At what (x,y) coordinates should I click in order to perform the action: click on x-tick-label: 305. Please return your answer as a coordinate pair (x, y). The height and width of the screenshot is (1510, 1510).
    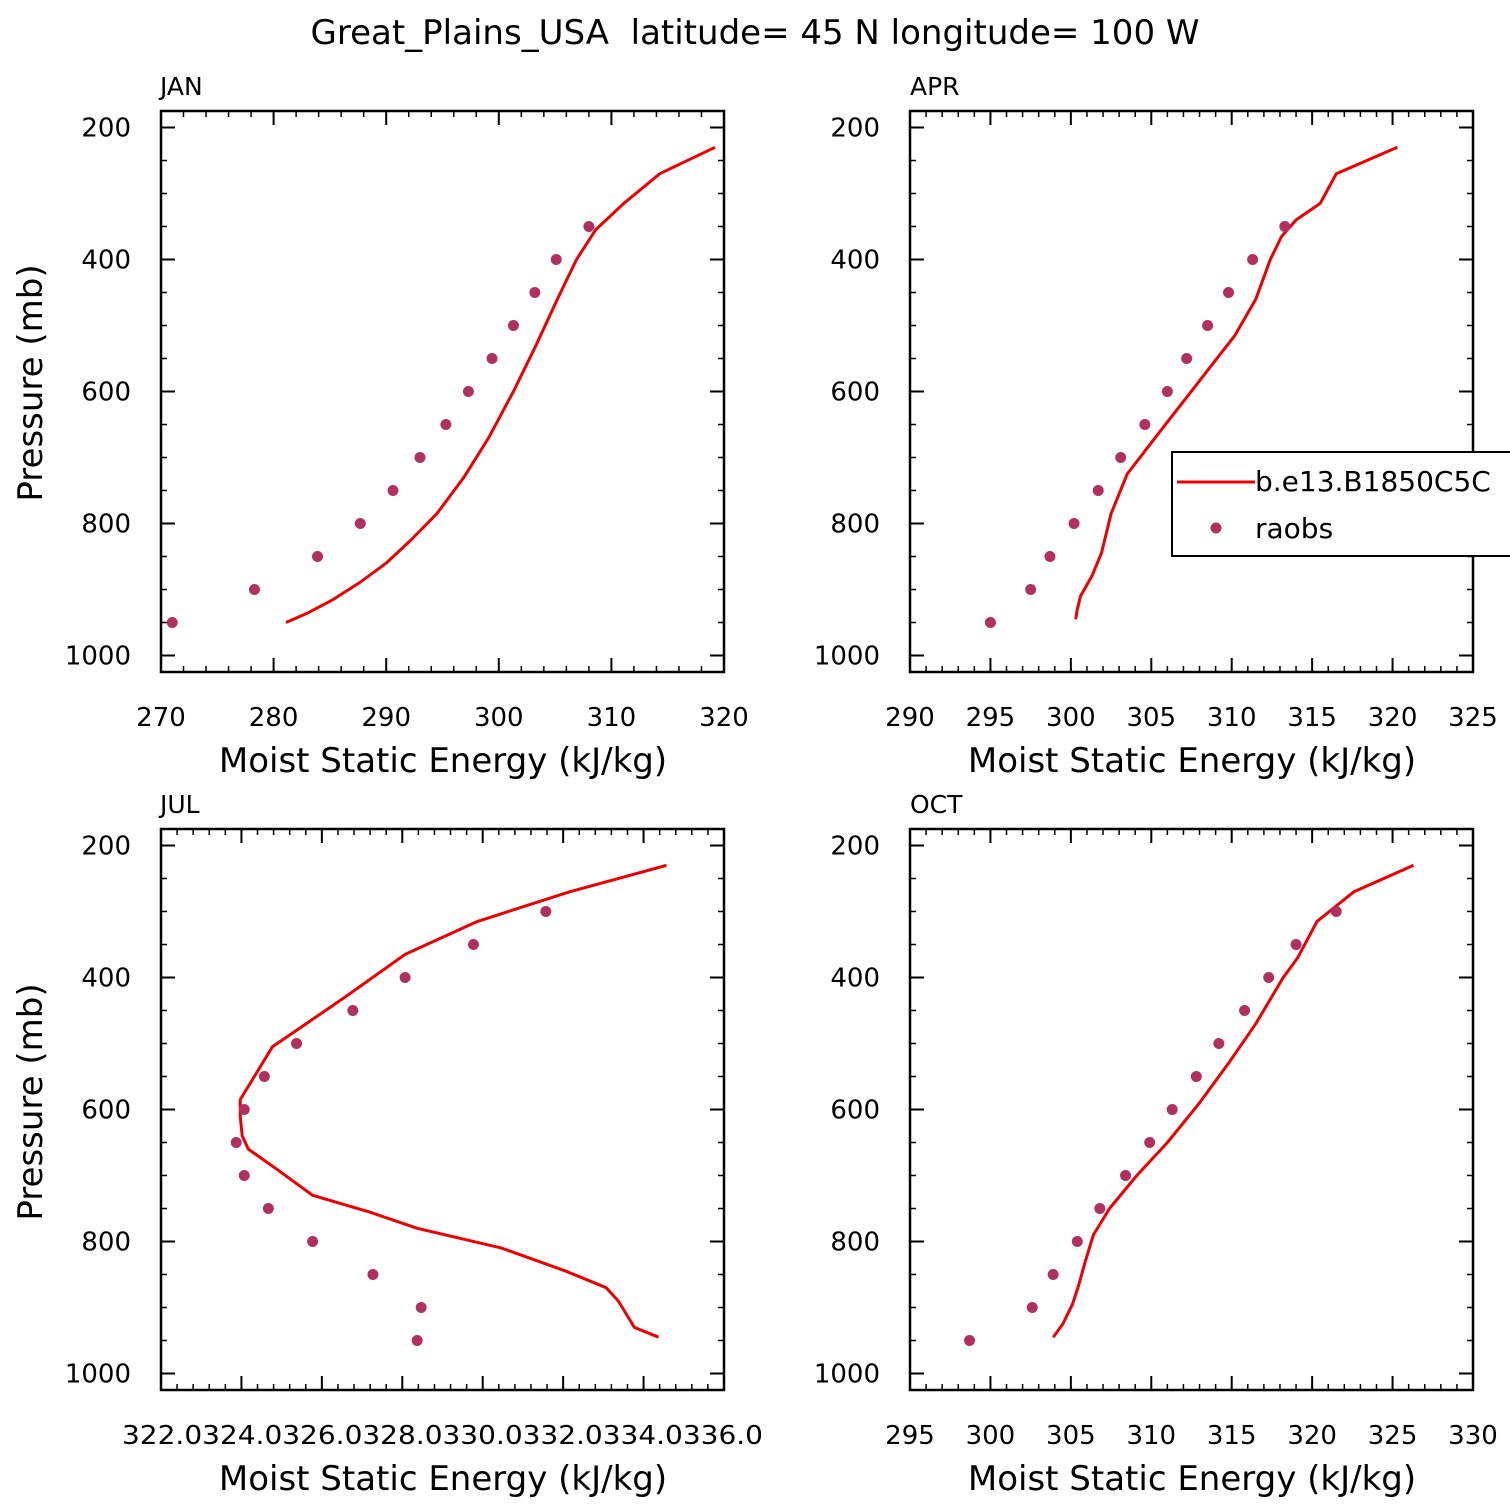
    Looking at the image, I should click on (1151, 718).